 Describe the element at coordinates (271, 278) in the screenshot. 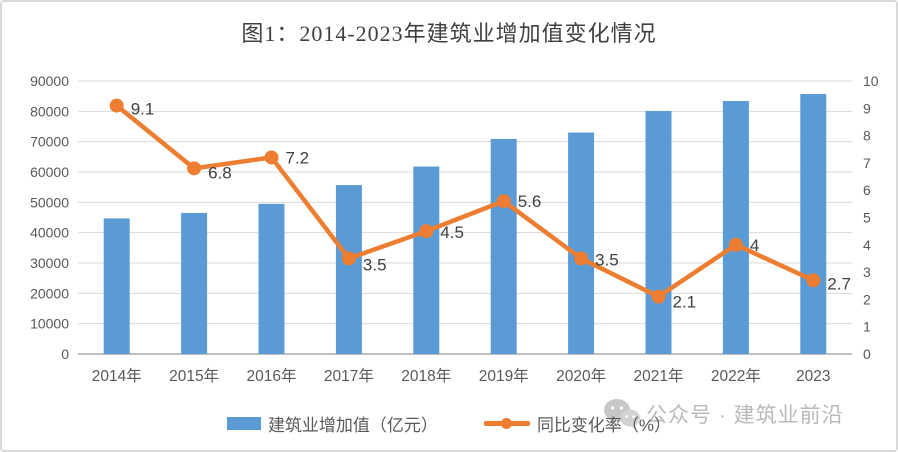

I see `bar-2016年` at that location.